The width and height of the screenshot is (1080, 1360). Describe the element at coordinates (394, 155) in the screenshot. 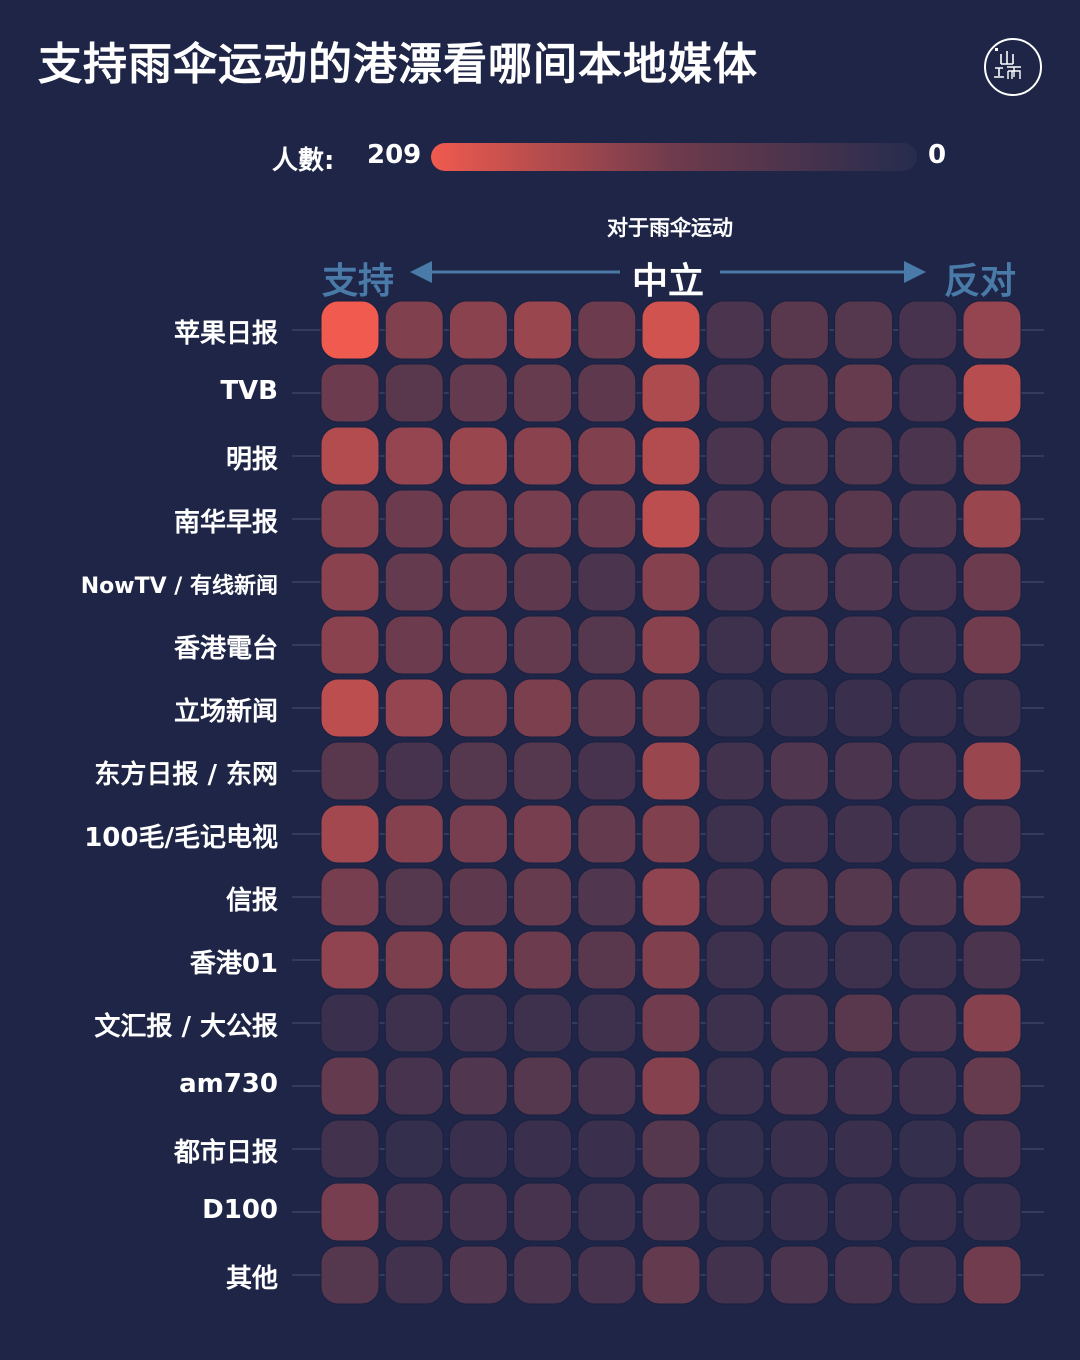

I see `legend-max: 209` at that location.